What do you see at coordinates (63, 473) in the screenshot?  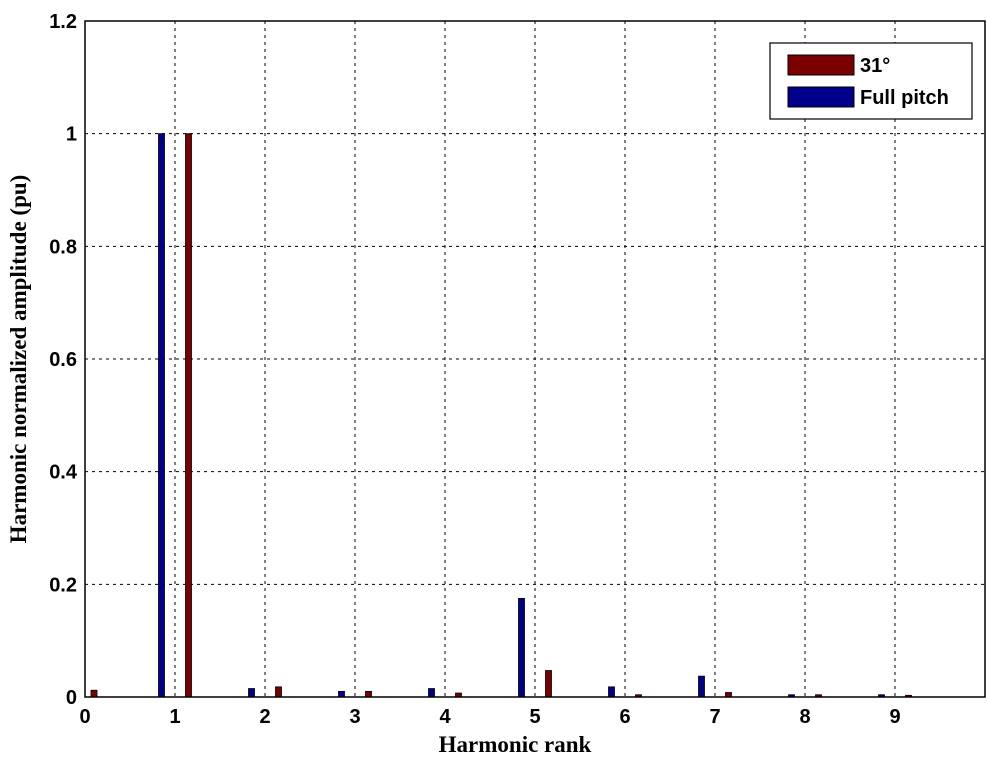 I see `y-tick-label: 0.4` at bounding box center [63, 473].